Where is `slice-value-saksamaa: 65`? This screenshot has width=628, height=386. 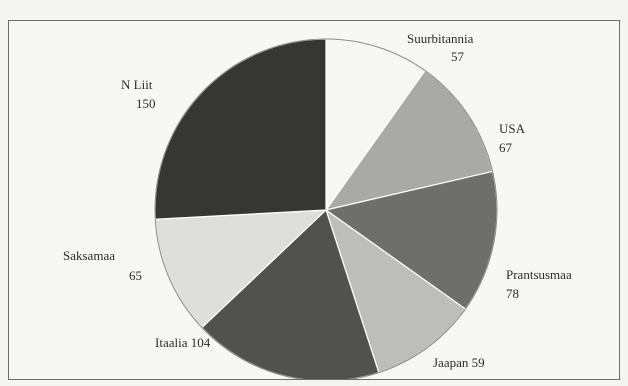 slice-value-saksamaa: 65 is located at coordinates (135, 275).